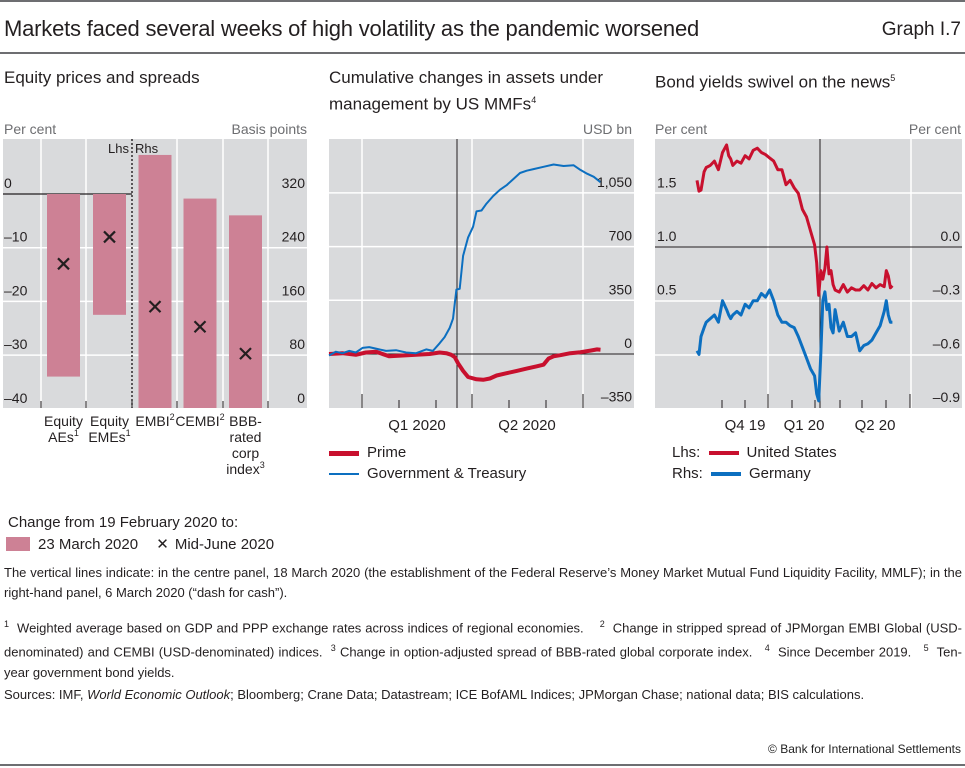 The image size is (965, 768). What do you see at coordinates (118, 148) in the screenshot?
I see `lhs-marker: Lhs` at bounding box center [118, 148].